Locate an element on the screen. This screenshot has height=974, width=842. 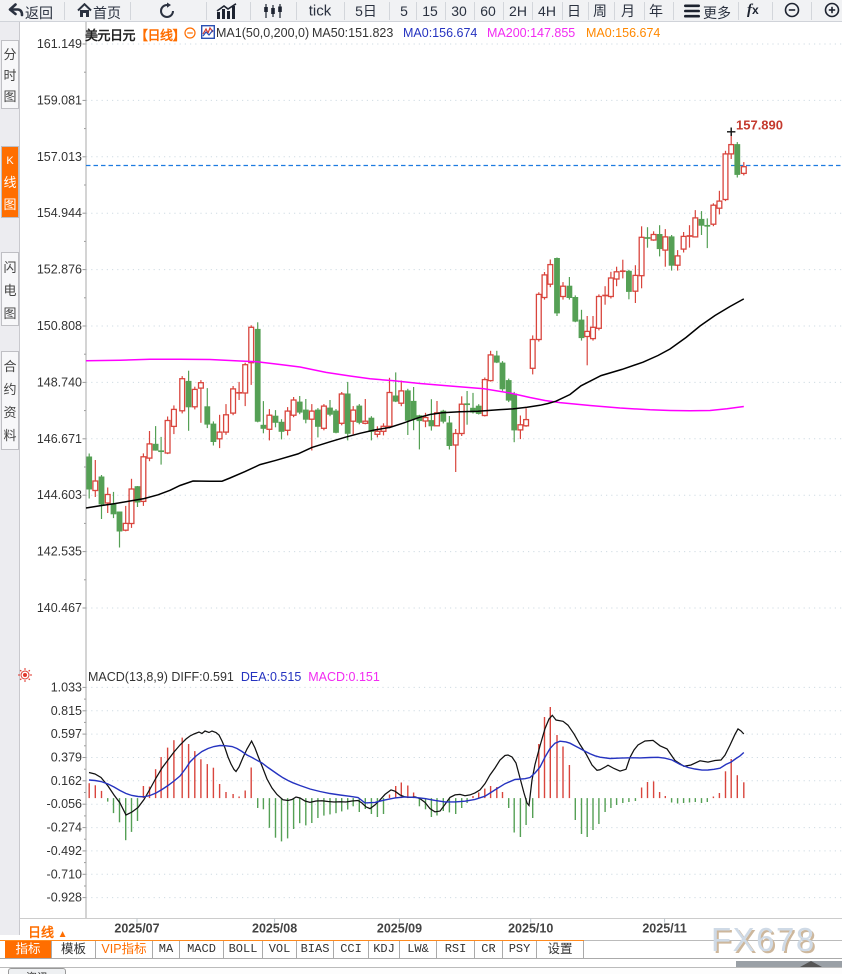
svg-text: 150.808 is located at coordinates (59, 326).